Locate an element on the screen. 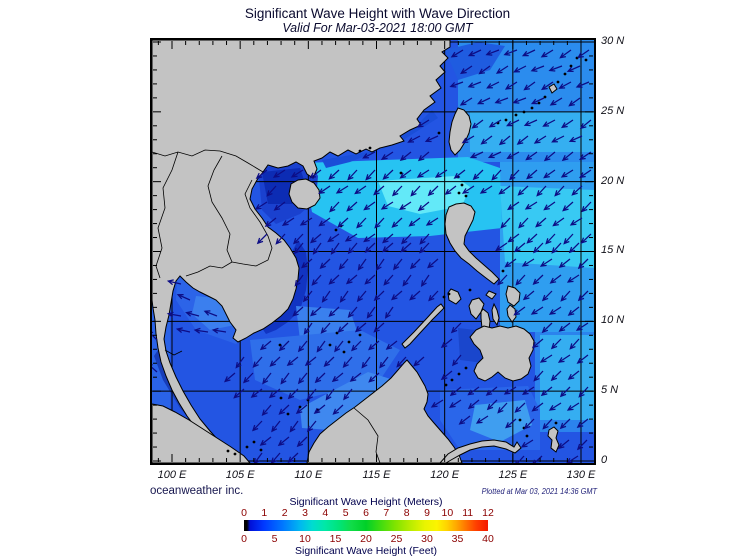 This screenshot has width=755, height=560. lat-tick-label: 20 N is located at coordinates (613, 180).